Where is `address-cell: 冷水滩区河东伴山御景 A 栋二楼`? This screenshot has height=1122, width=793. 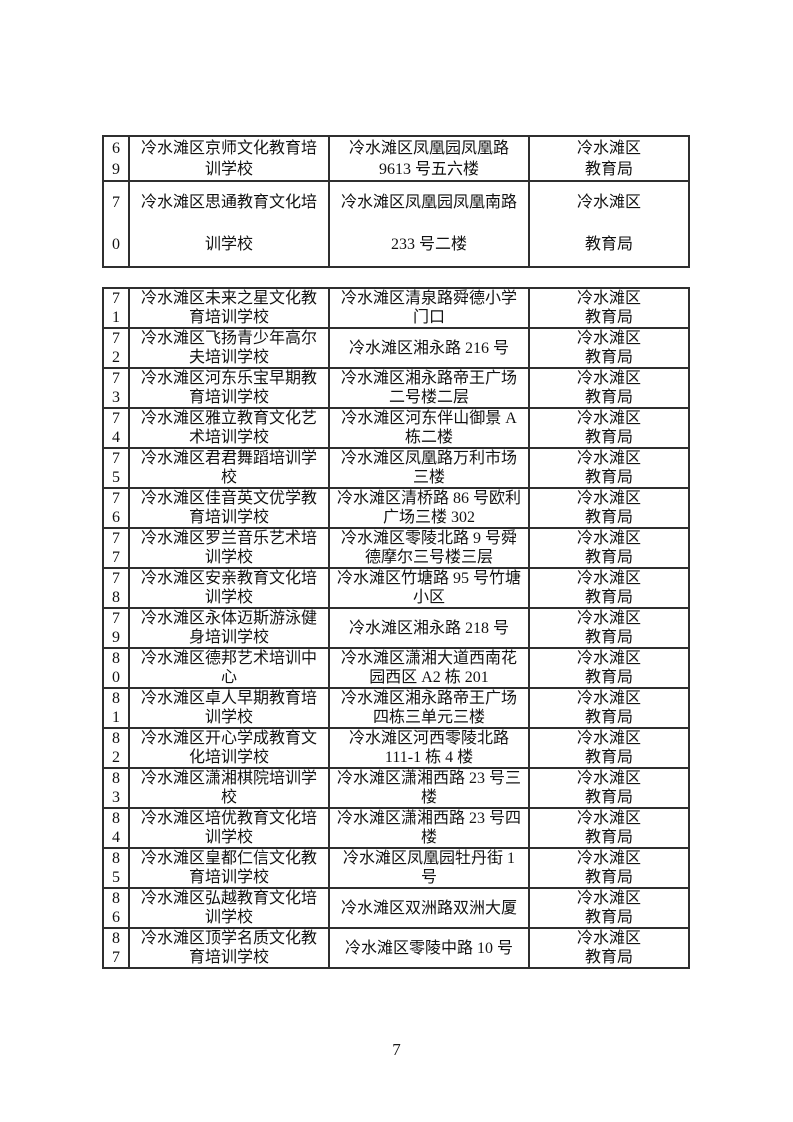
address-cell: 冷水滩区河东伴山御景 A 栋二楼 is located at coordinates (429, 428).